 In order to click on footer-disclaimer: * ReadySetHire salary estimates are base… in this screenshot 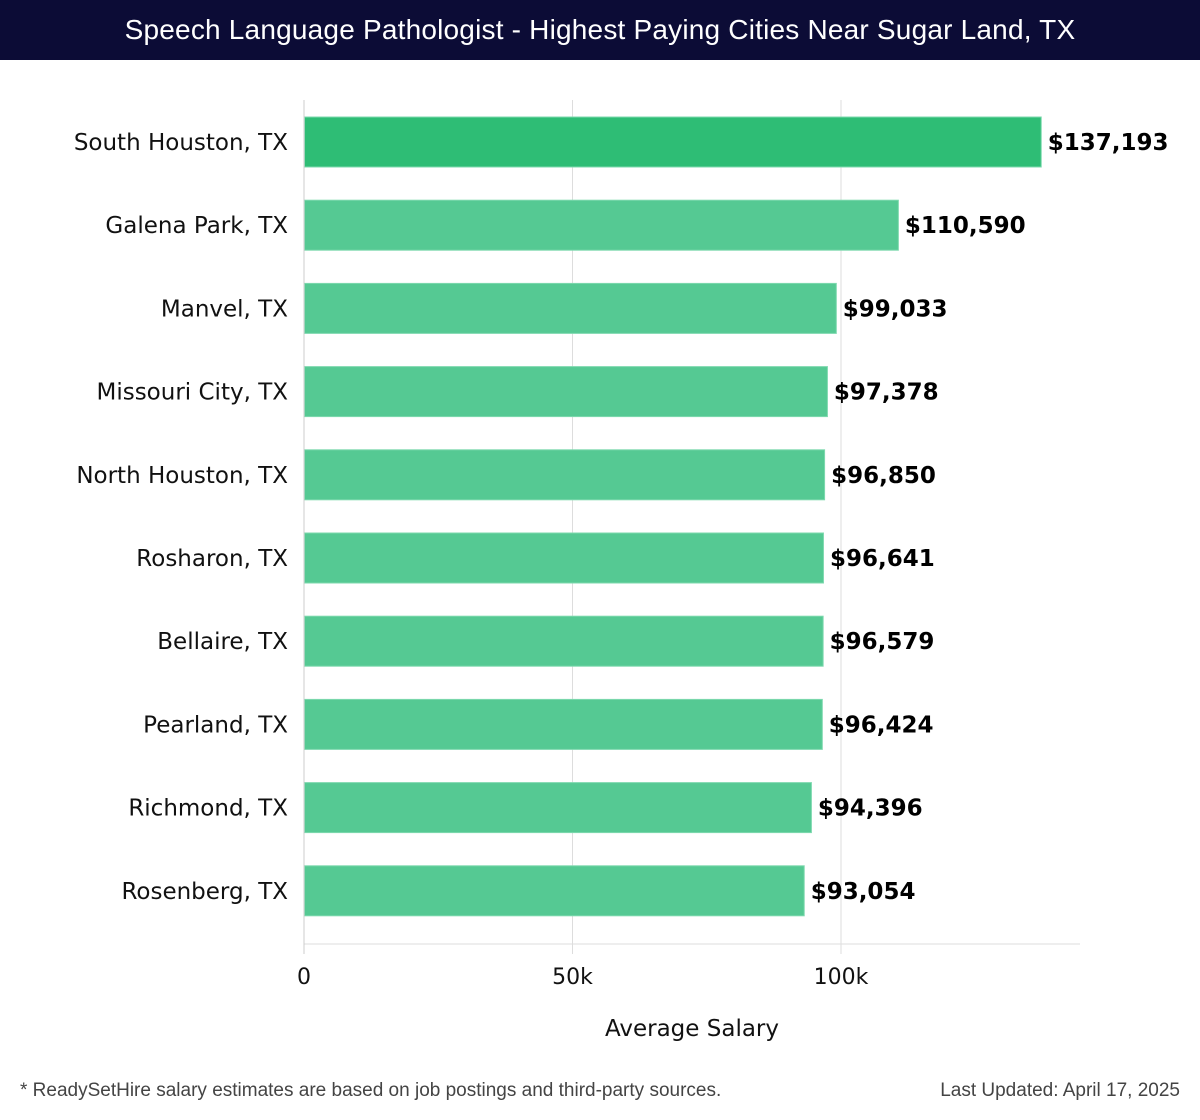, I will do `click(371, 1090)`.